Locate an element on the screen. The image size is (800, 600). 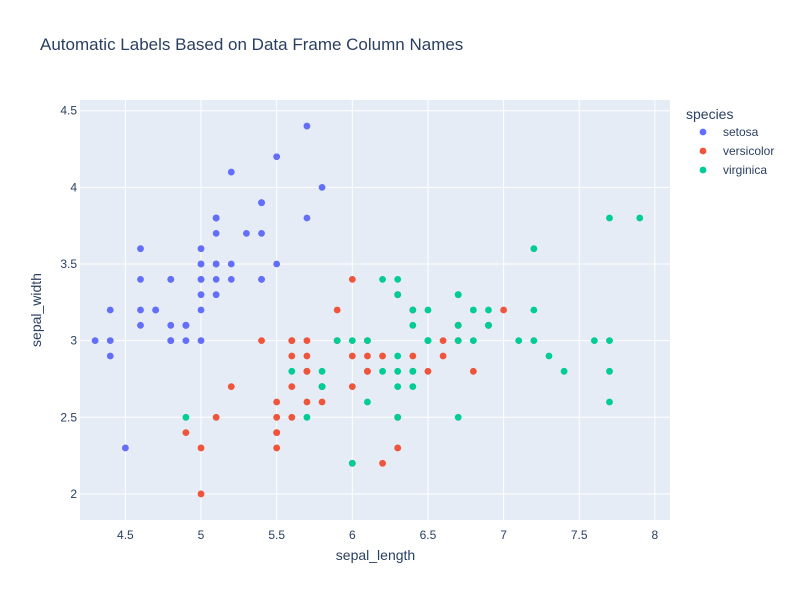
legend-items: setosa versicolor virginica is located at coordinates (737, 151).